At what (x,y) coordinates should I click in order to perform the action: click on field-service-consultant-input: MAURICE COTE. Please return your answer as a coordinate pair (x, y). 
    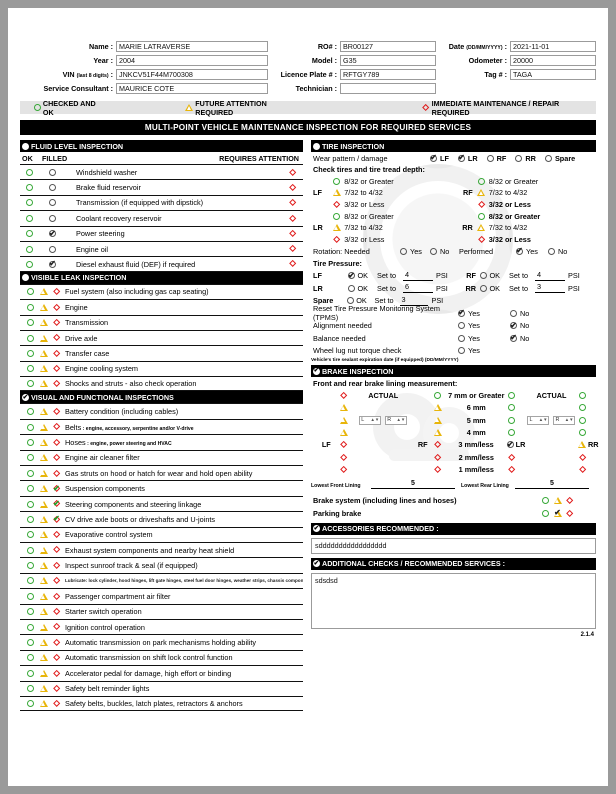
    Looking at the image, I should click on (192, 88).